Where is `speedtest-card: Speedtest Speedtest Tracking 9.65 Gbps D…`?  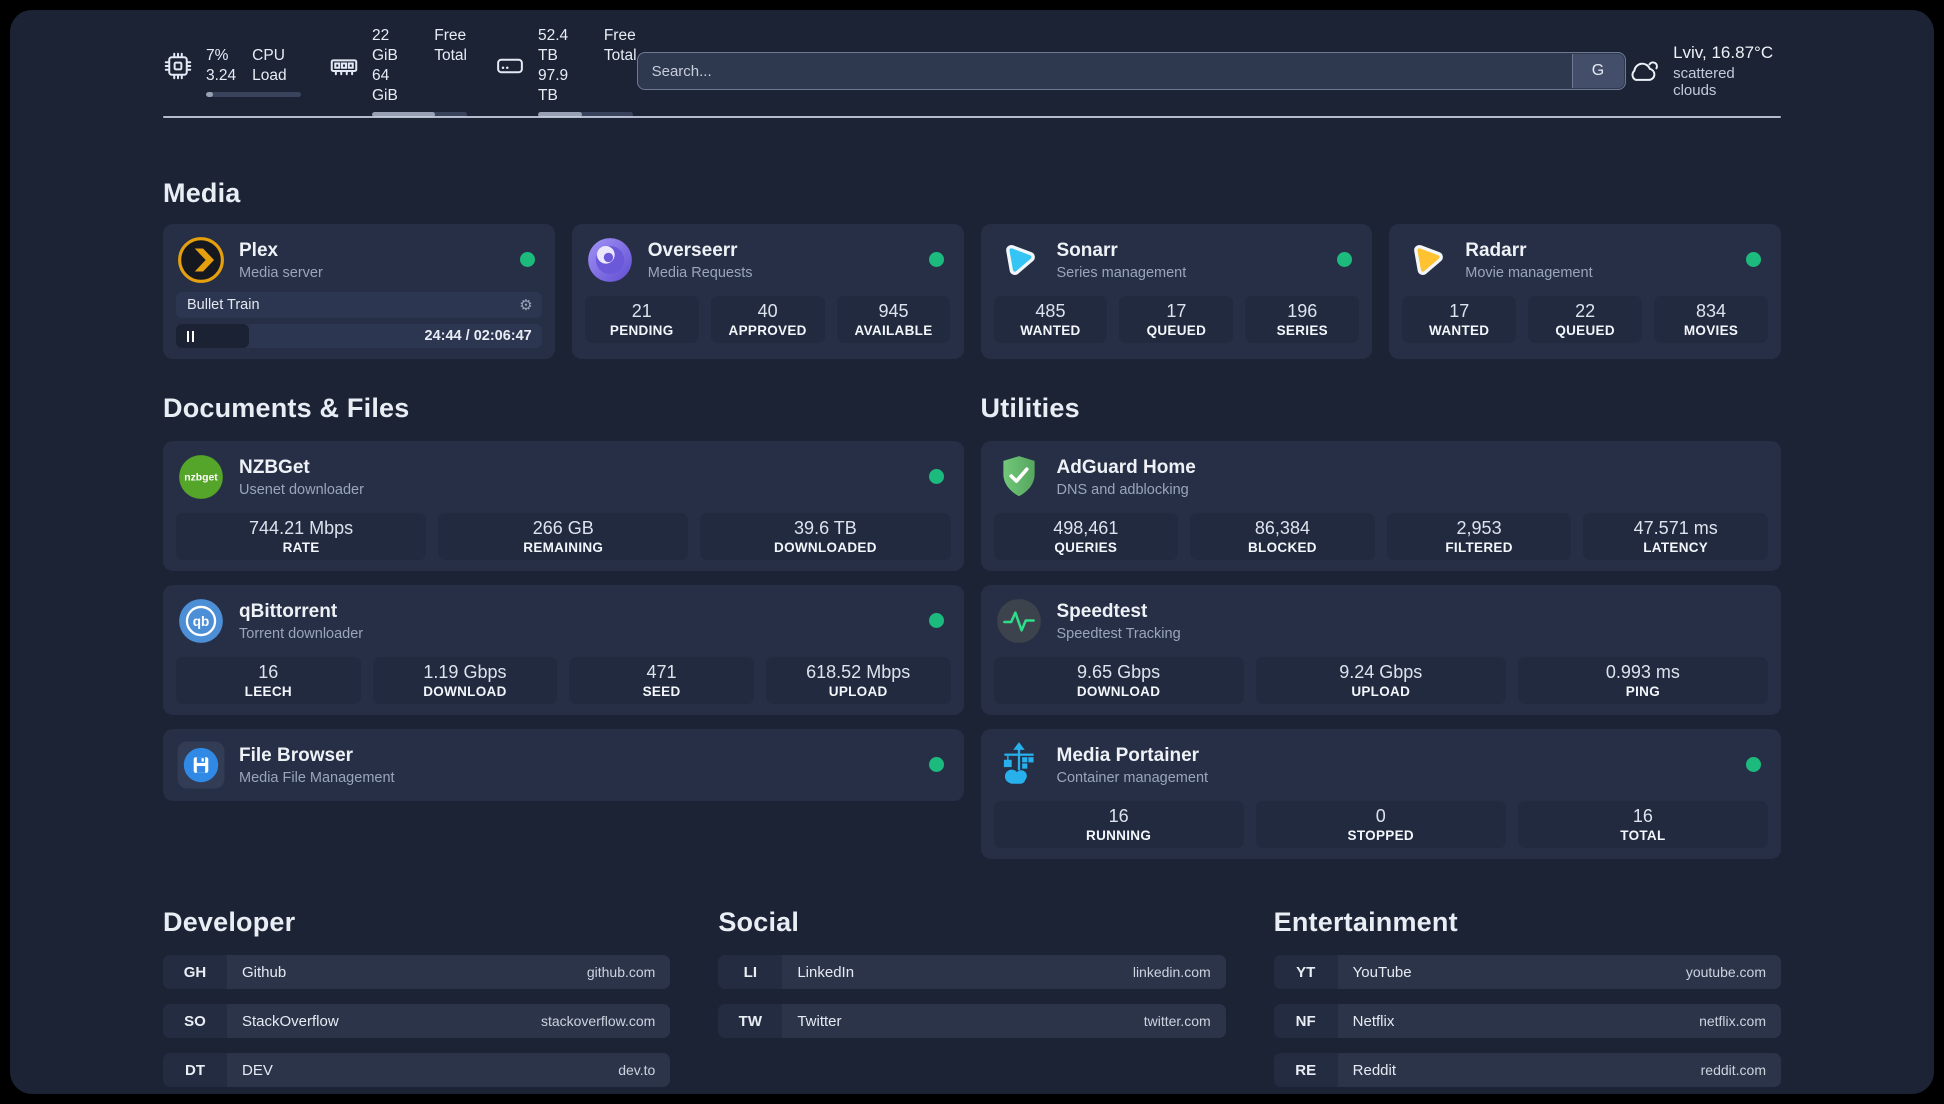 speedtest-card: Speedtest Speedtest Tracking 9.65 Gbps D… is located at coordinates (1380, 650).